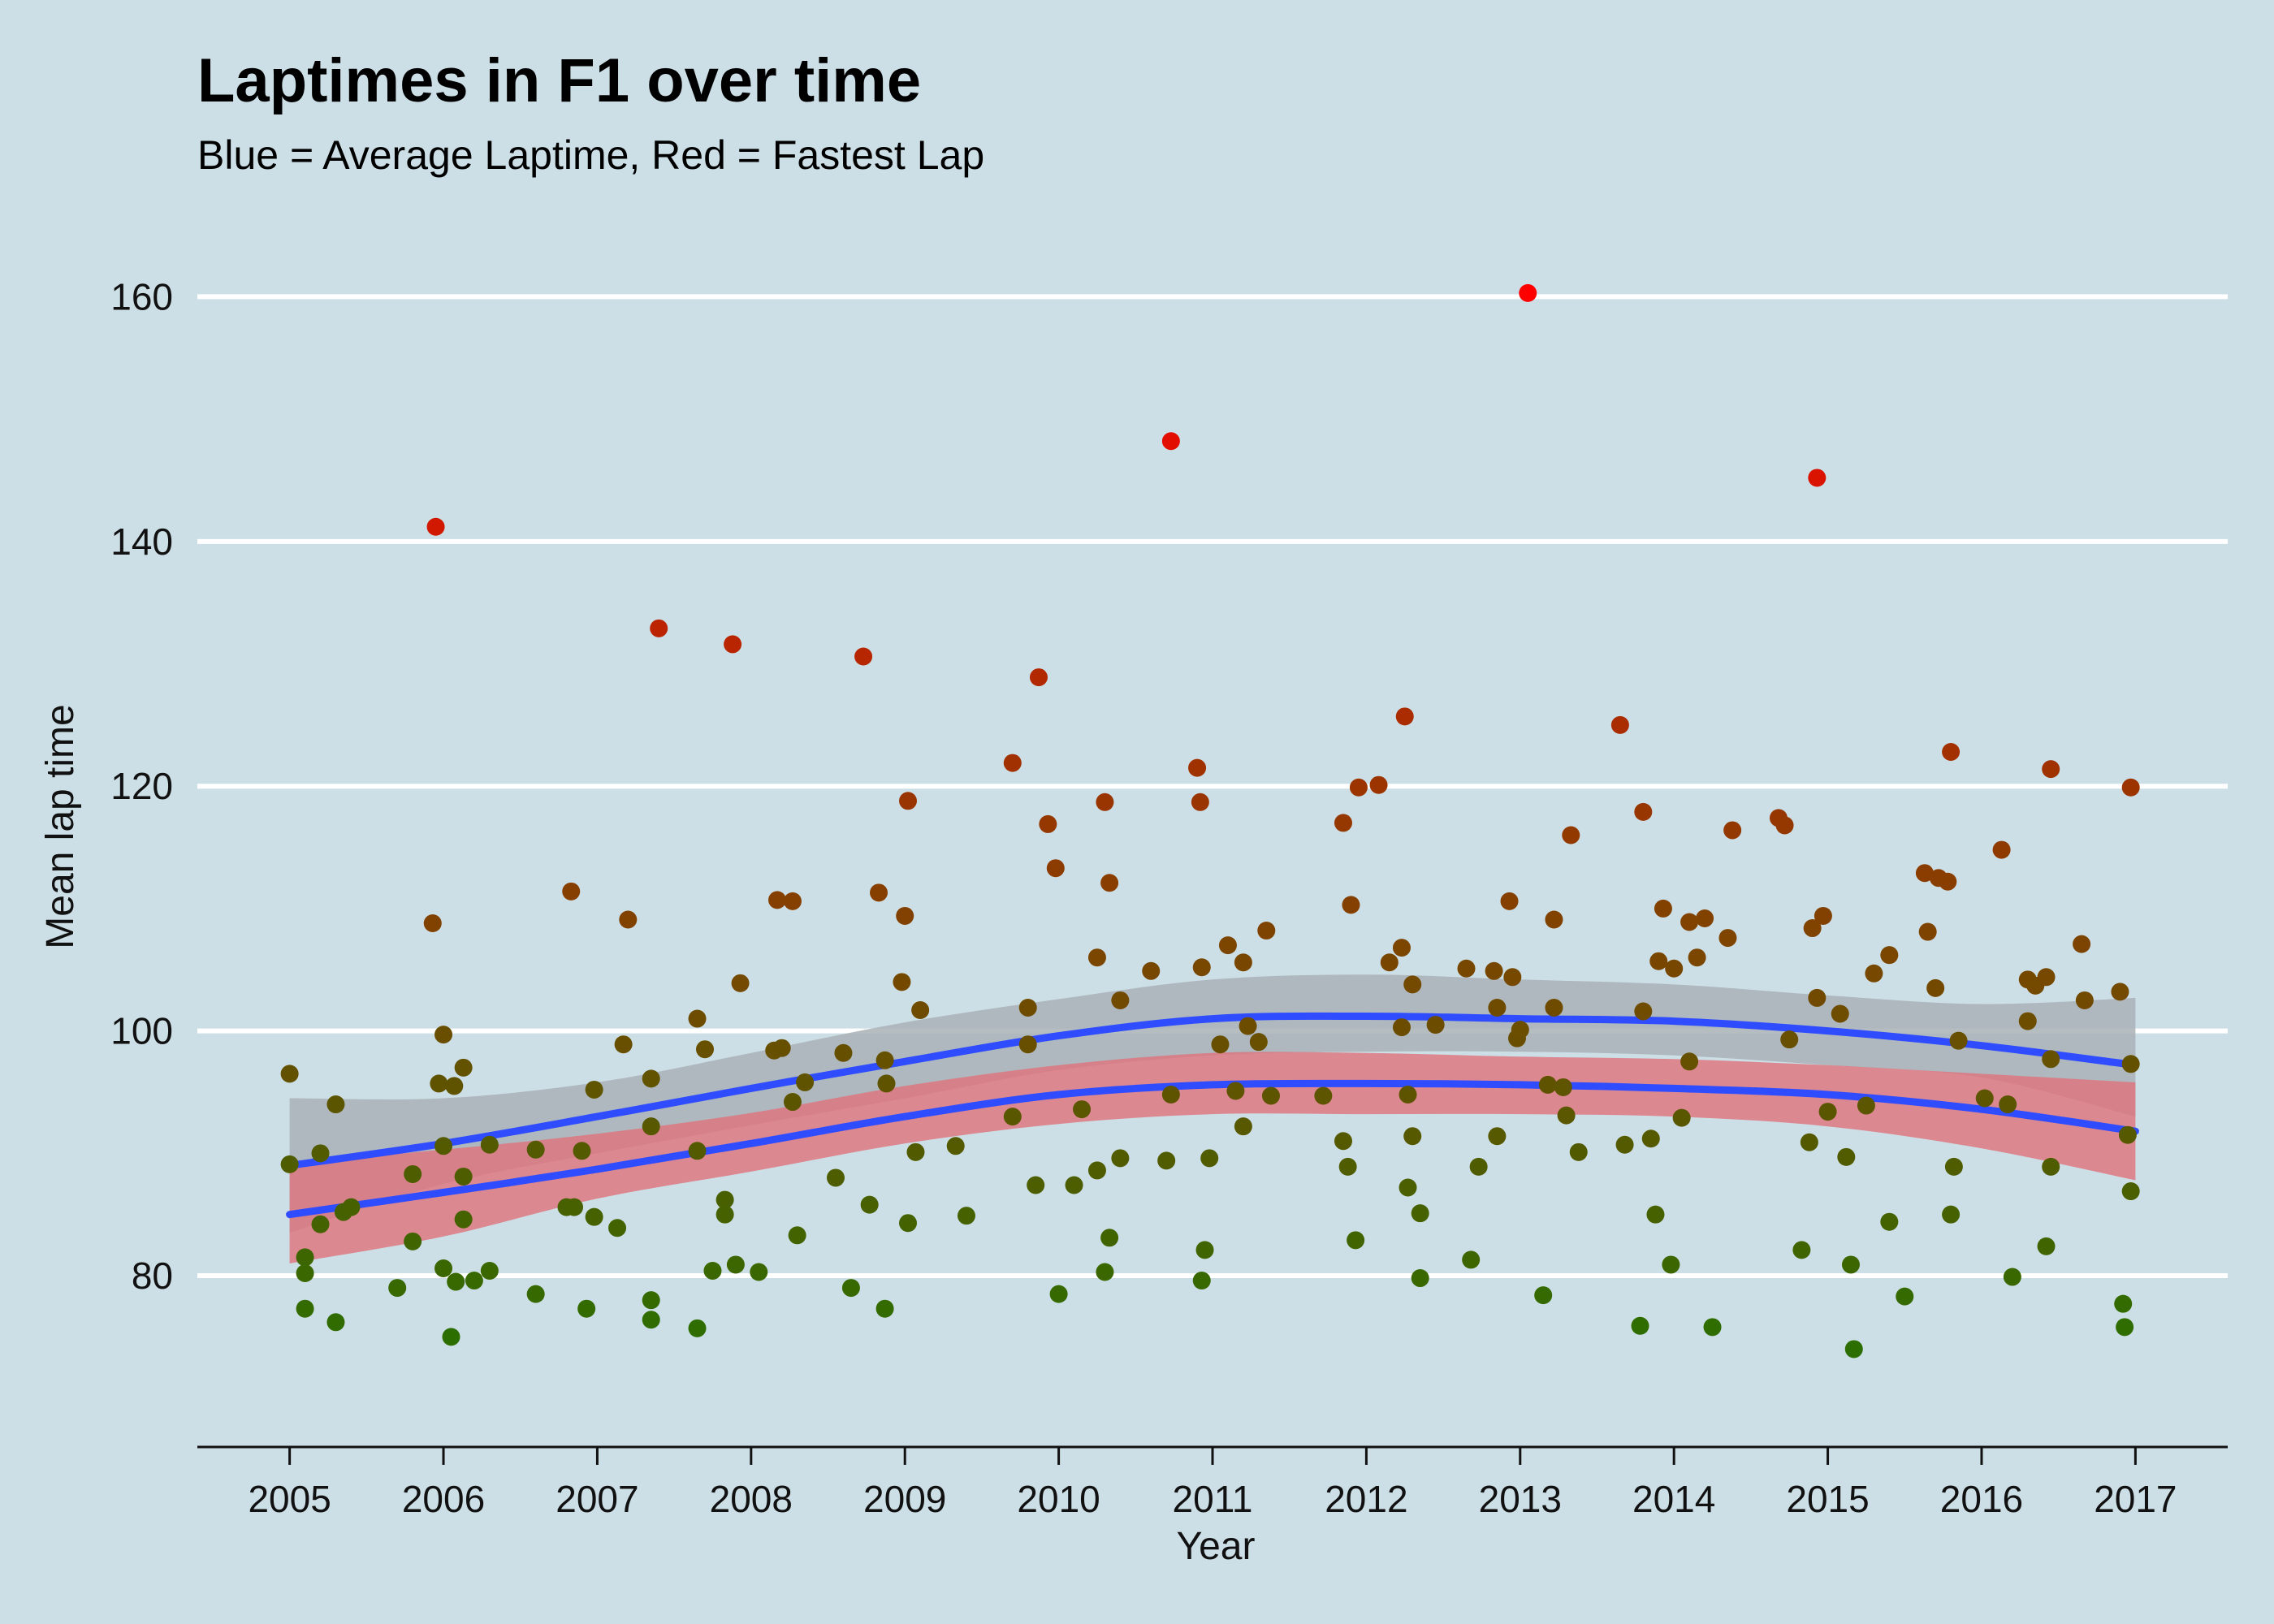  What do you see at coordinates (1213, 1499) in the screenshot?
I see `x-tick-label-2011: 2011` at bounding box center [1213, 1499].